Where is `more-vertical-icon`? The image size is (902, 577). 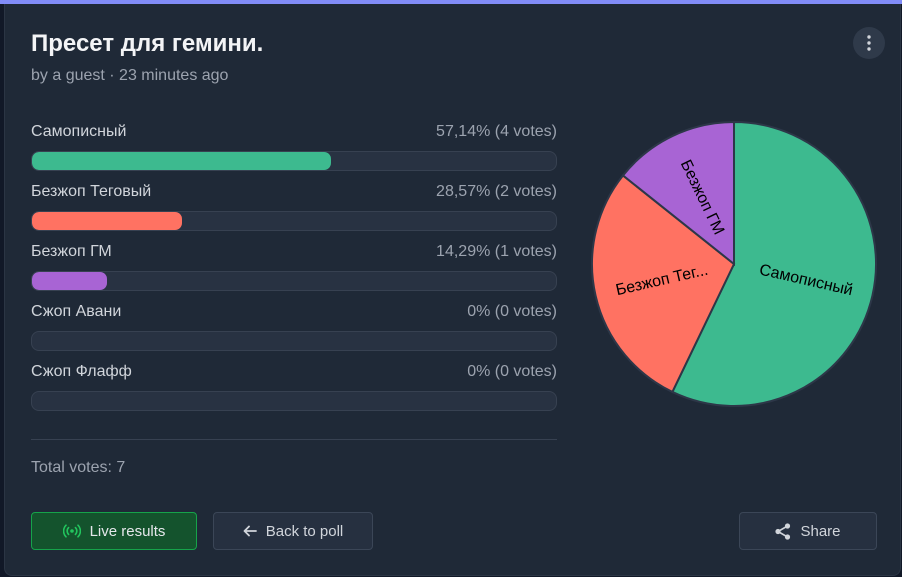 more-vertical-icon is located at coordinates (869, 43).